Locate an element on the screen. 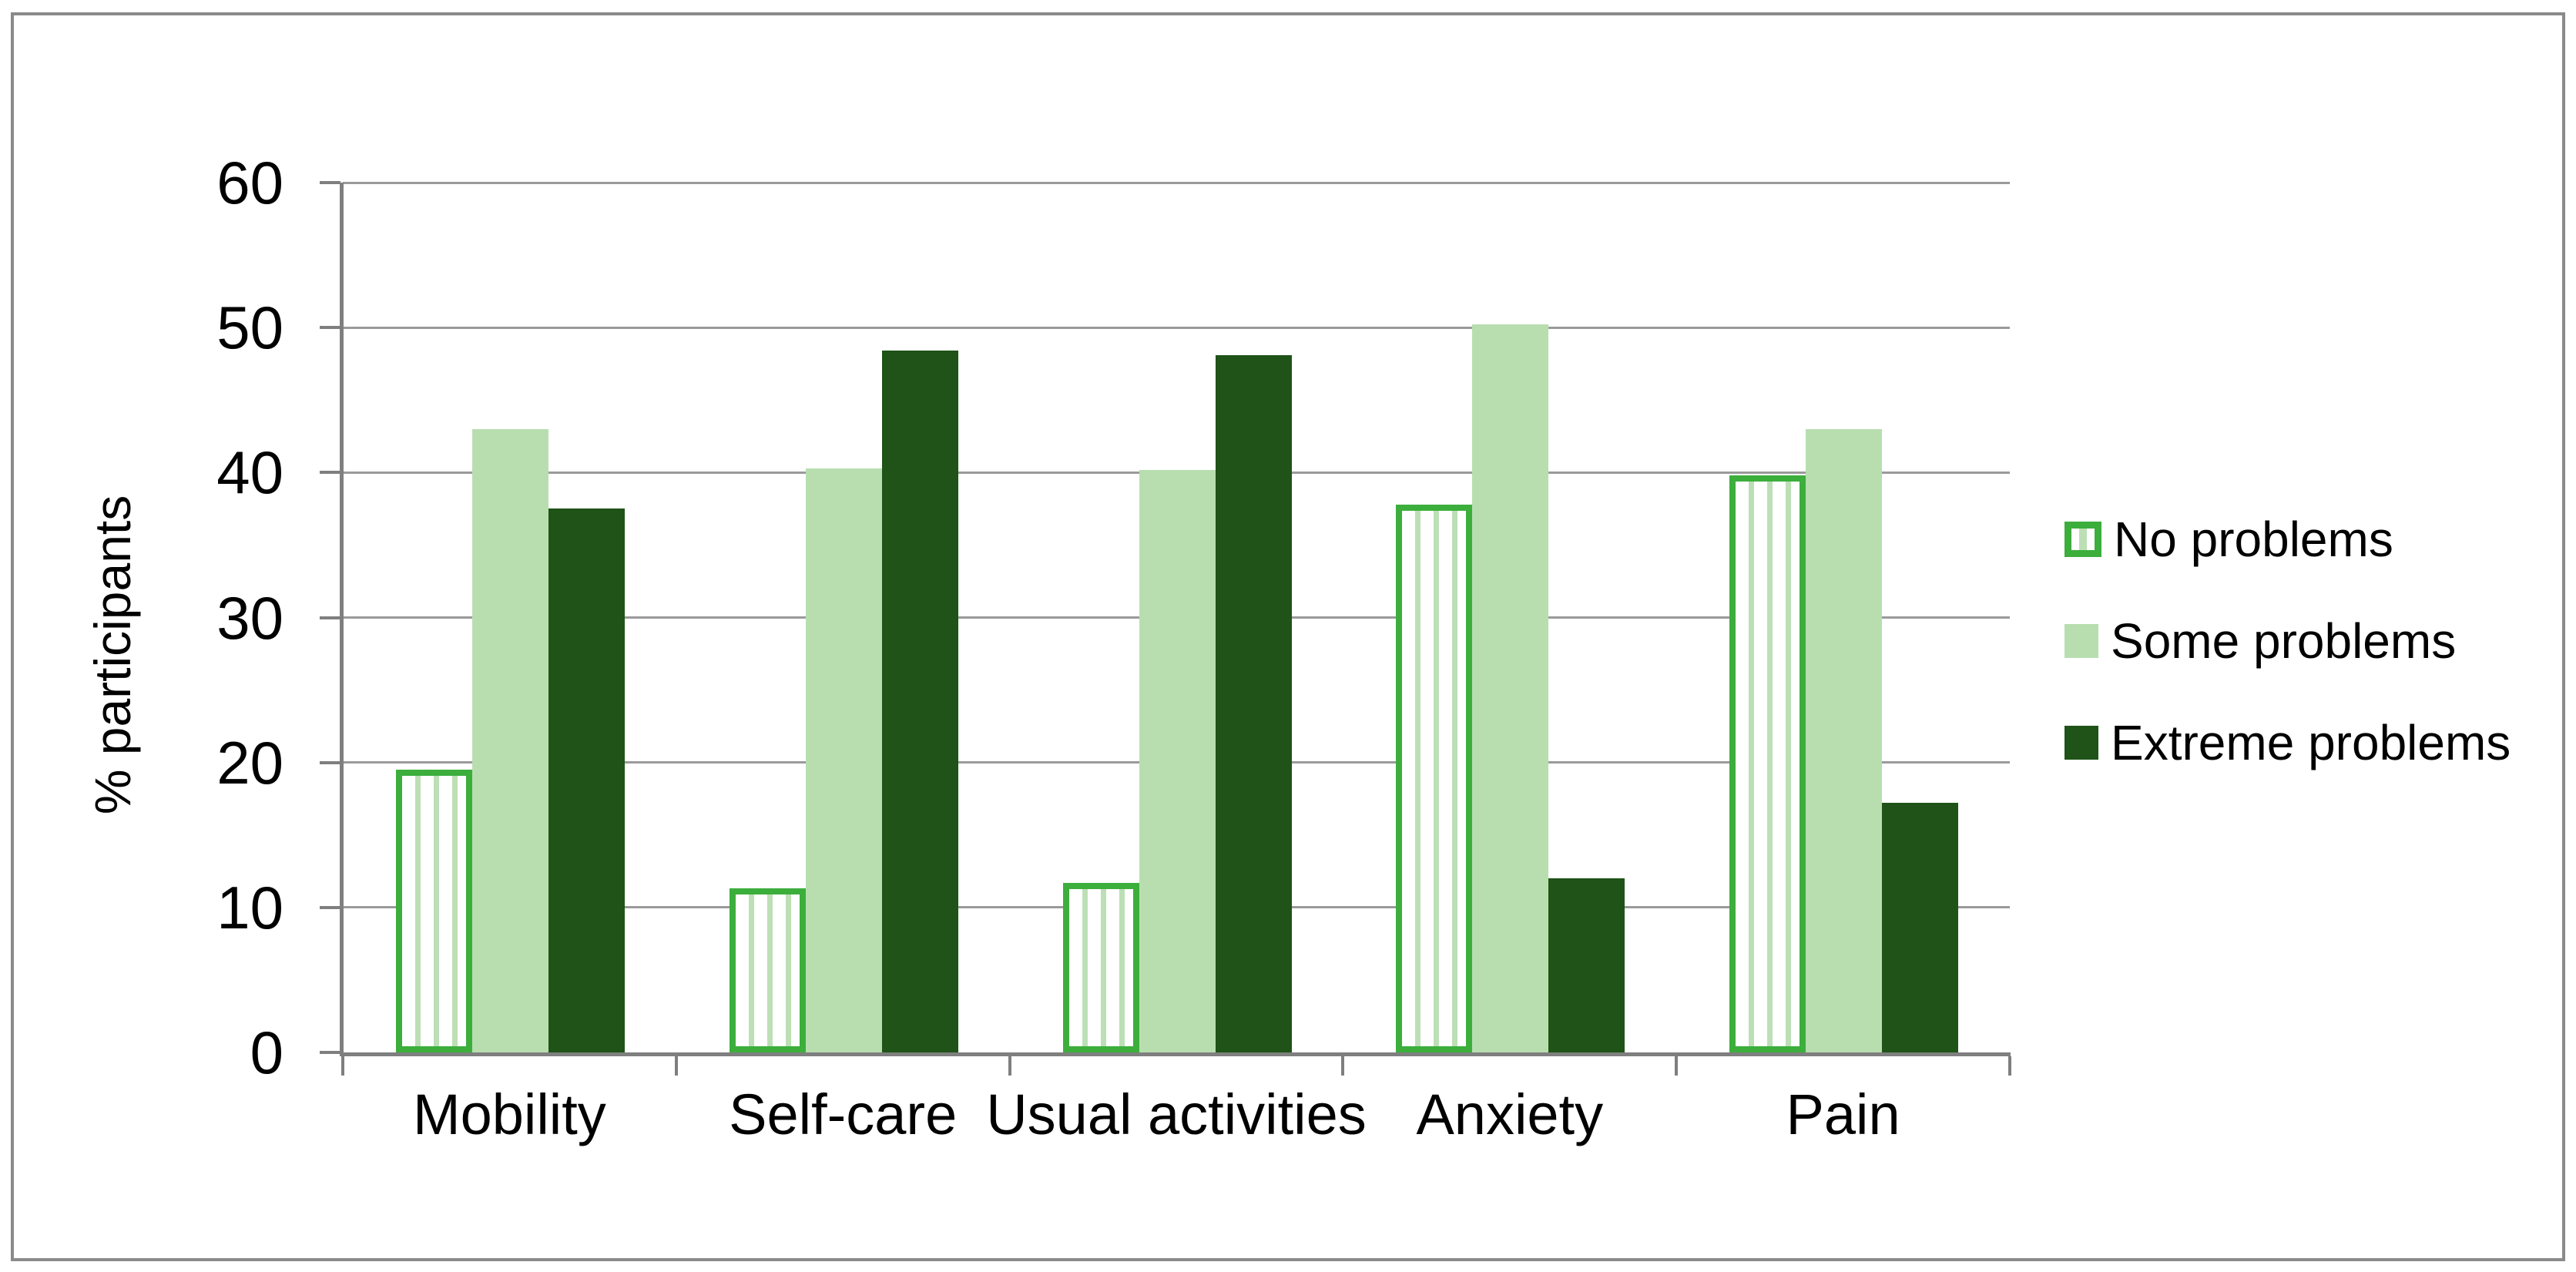 The image size is (2576, 1272). x-axis-line is located at coordinates (1175, 1054).